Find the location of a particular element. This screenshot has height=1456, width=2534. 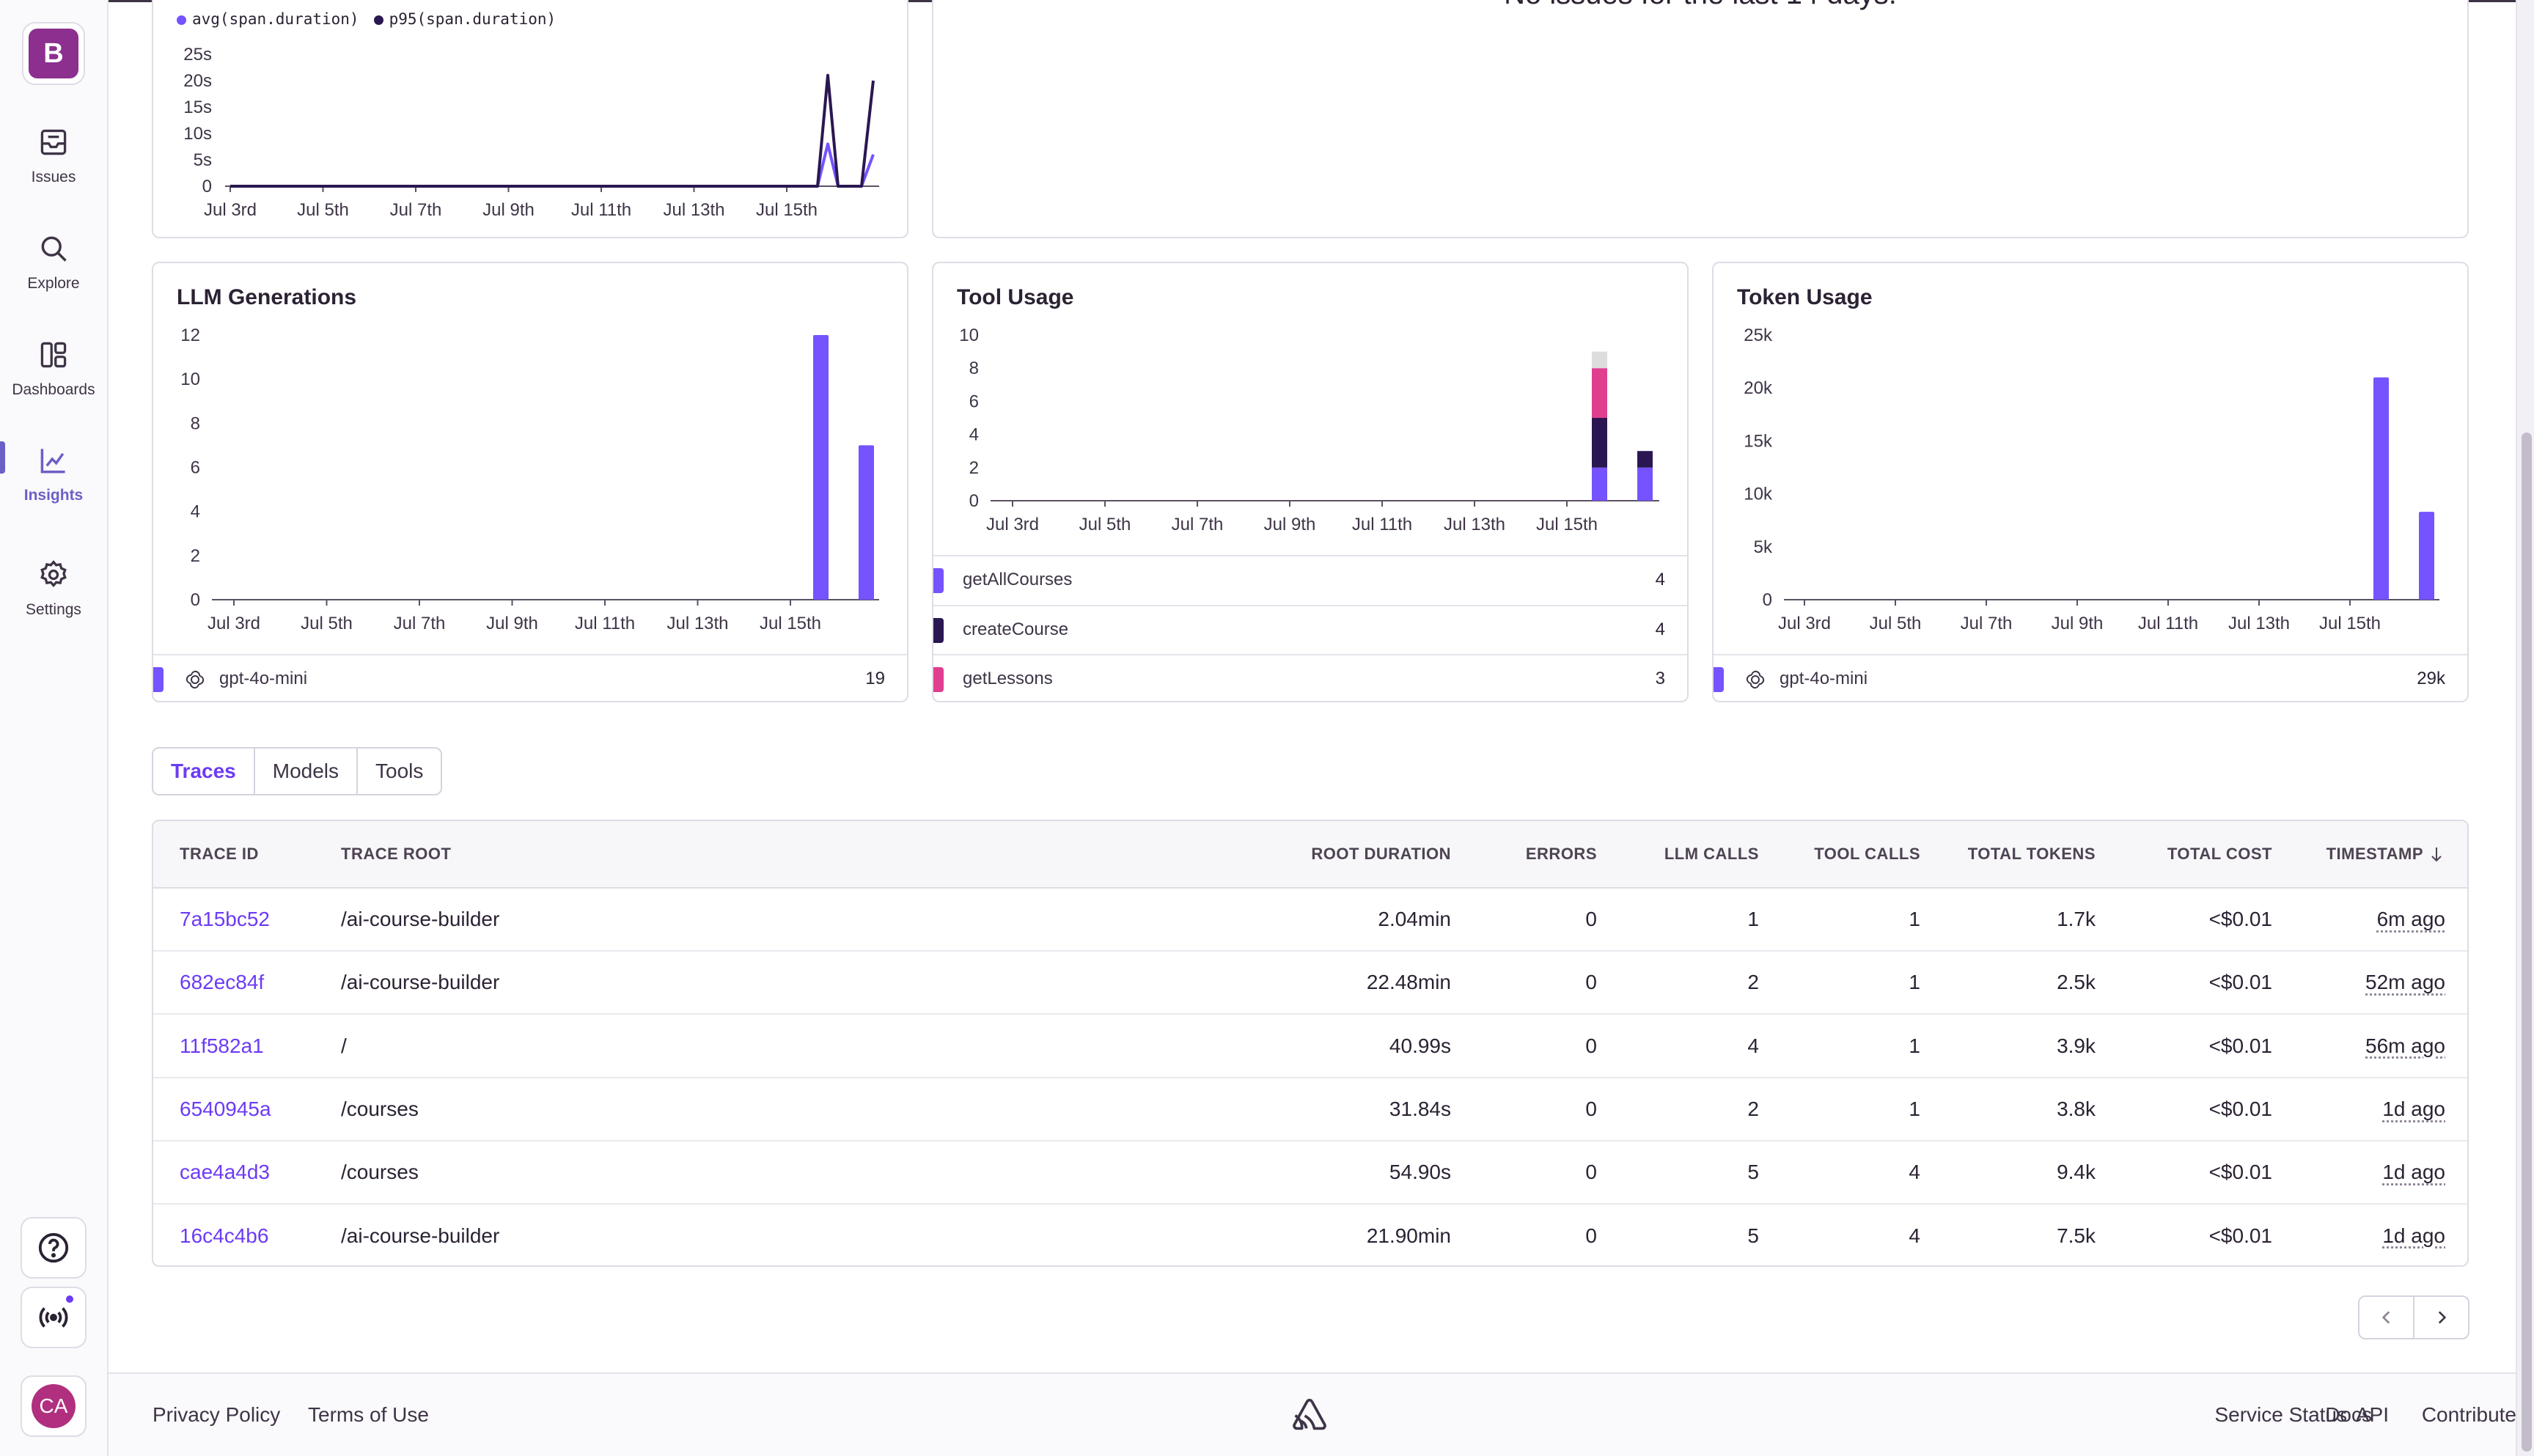

sidebar-item-issues: Issues is located at coordinates (53, 170).